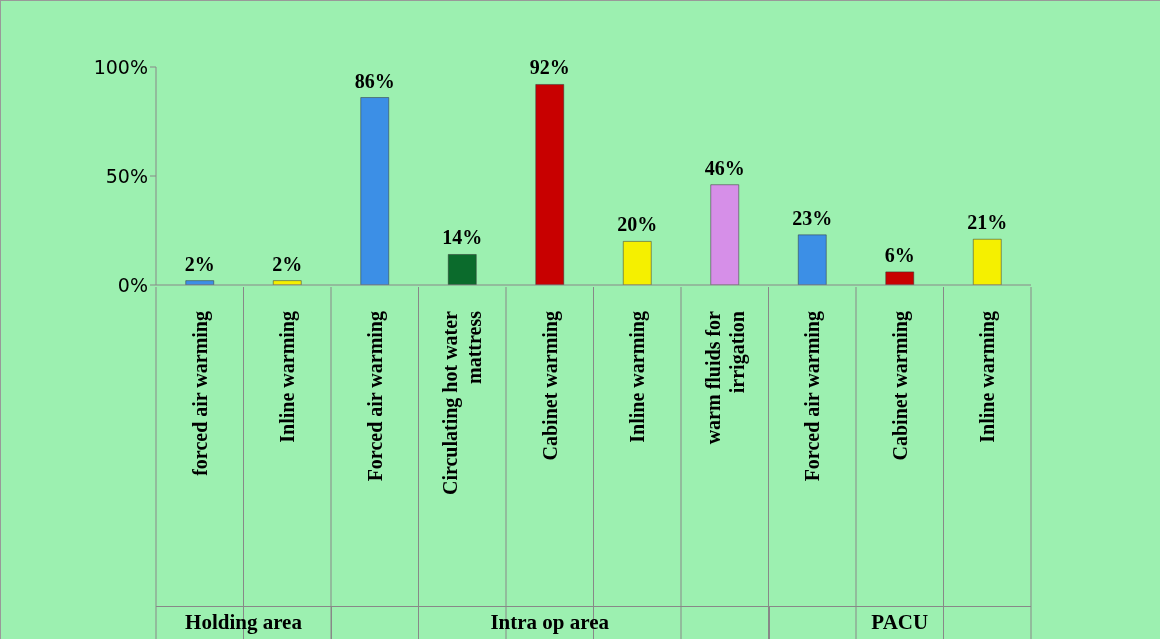 The width and height of the screenshot is (1160, 639). What do you see at coordinates (725, 377) in the screenshot?
I see `x-tick-label: warm fluids for irrigation` at bounding box center [725, 377].